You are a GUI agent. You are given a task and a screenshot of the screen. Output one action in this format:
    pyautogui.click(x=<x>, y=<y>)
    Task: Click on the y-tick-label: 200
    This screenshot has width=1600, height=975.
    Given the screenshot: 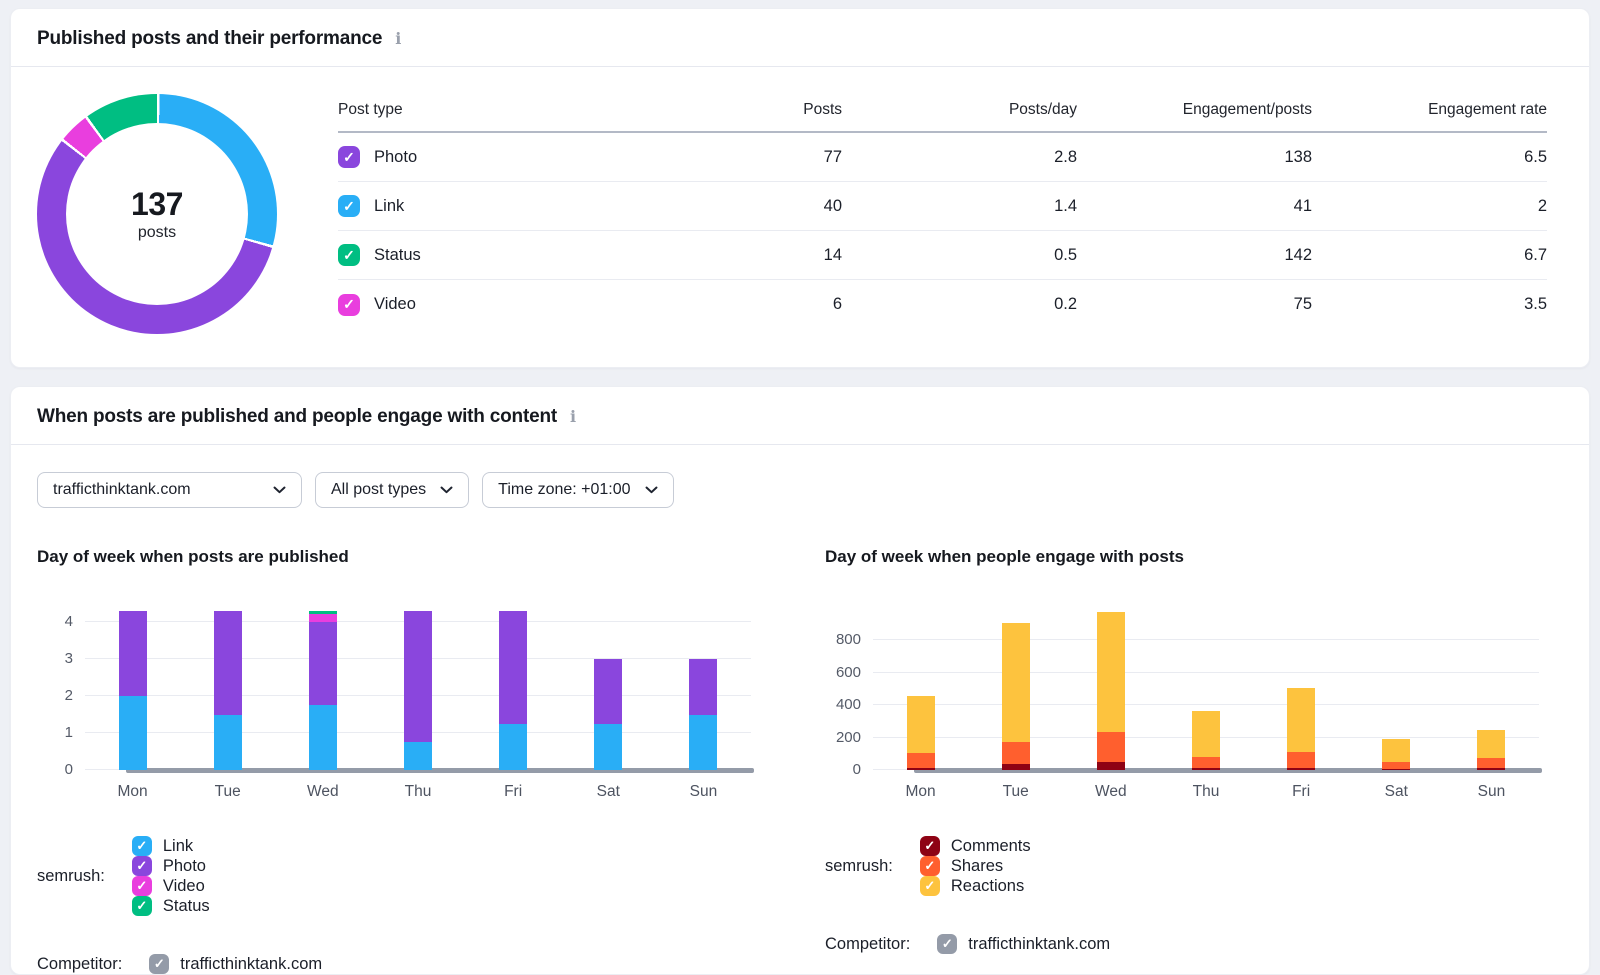 What is the action you would take?
    pyautogui.click(x=848, y=737)
    